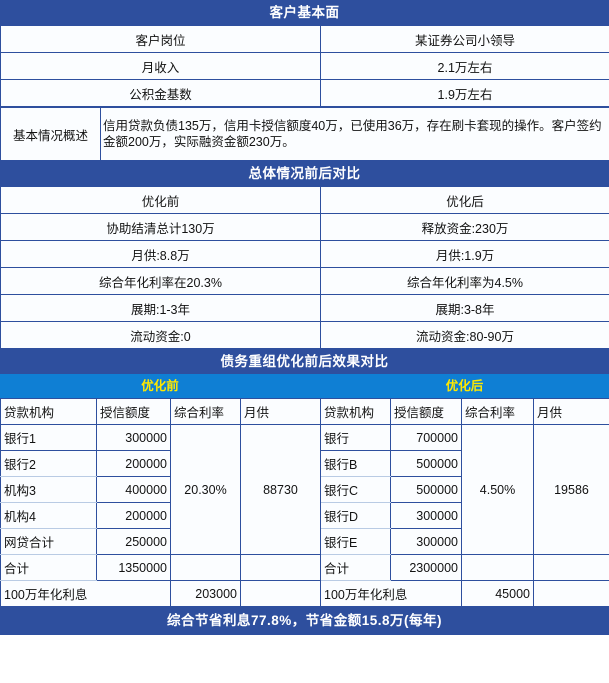 The width and height of the screenshot is (609, 683). I want to click on after-interest-value: 45000, so click(497, 593).